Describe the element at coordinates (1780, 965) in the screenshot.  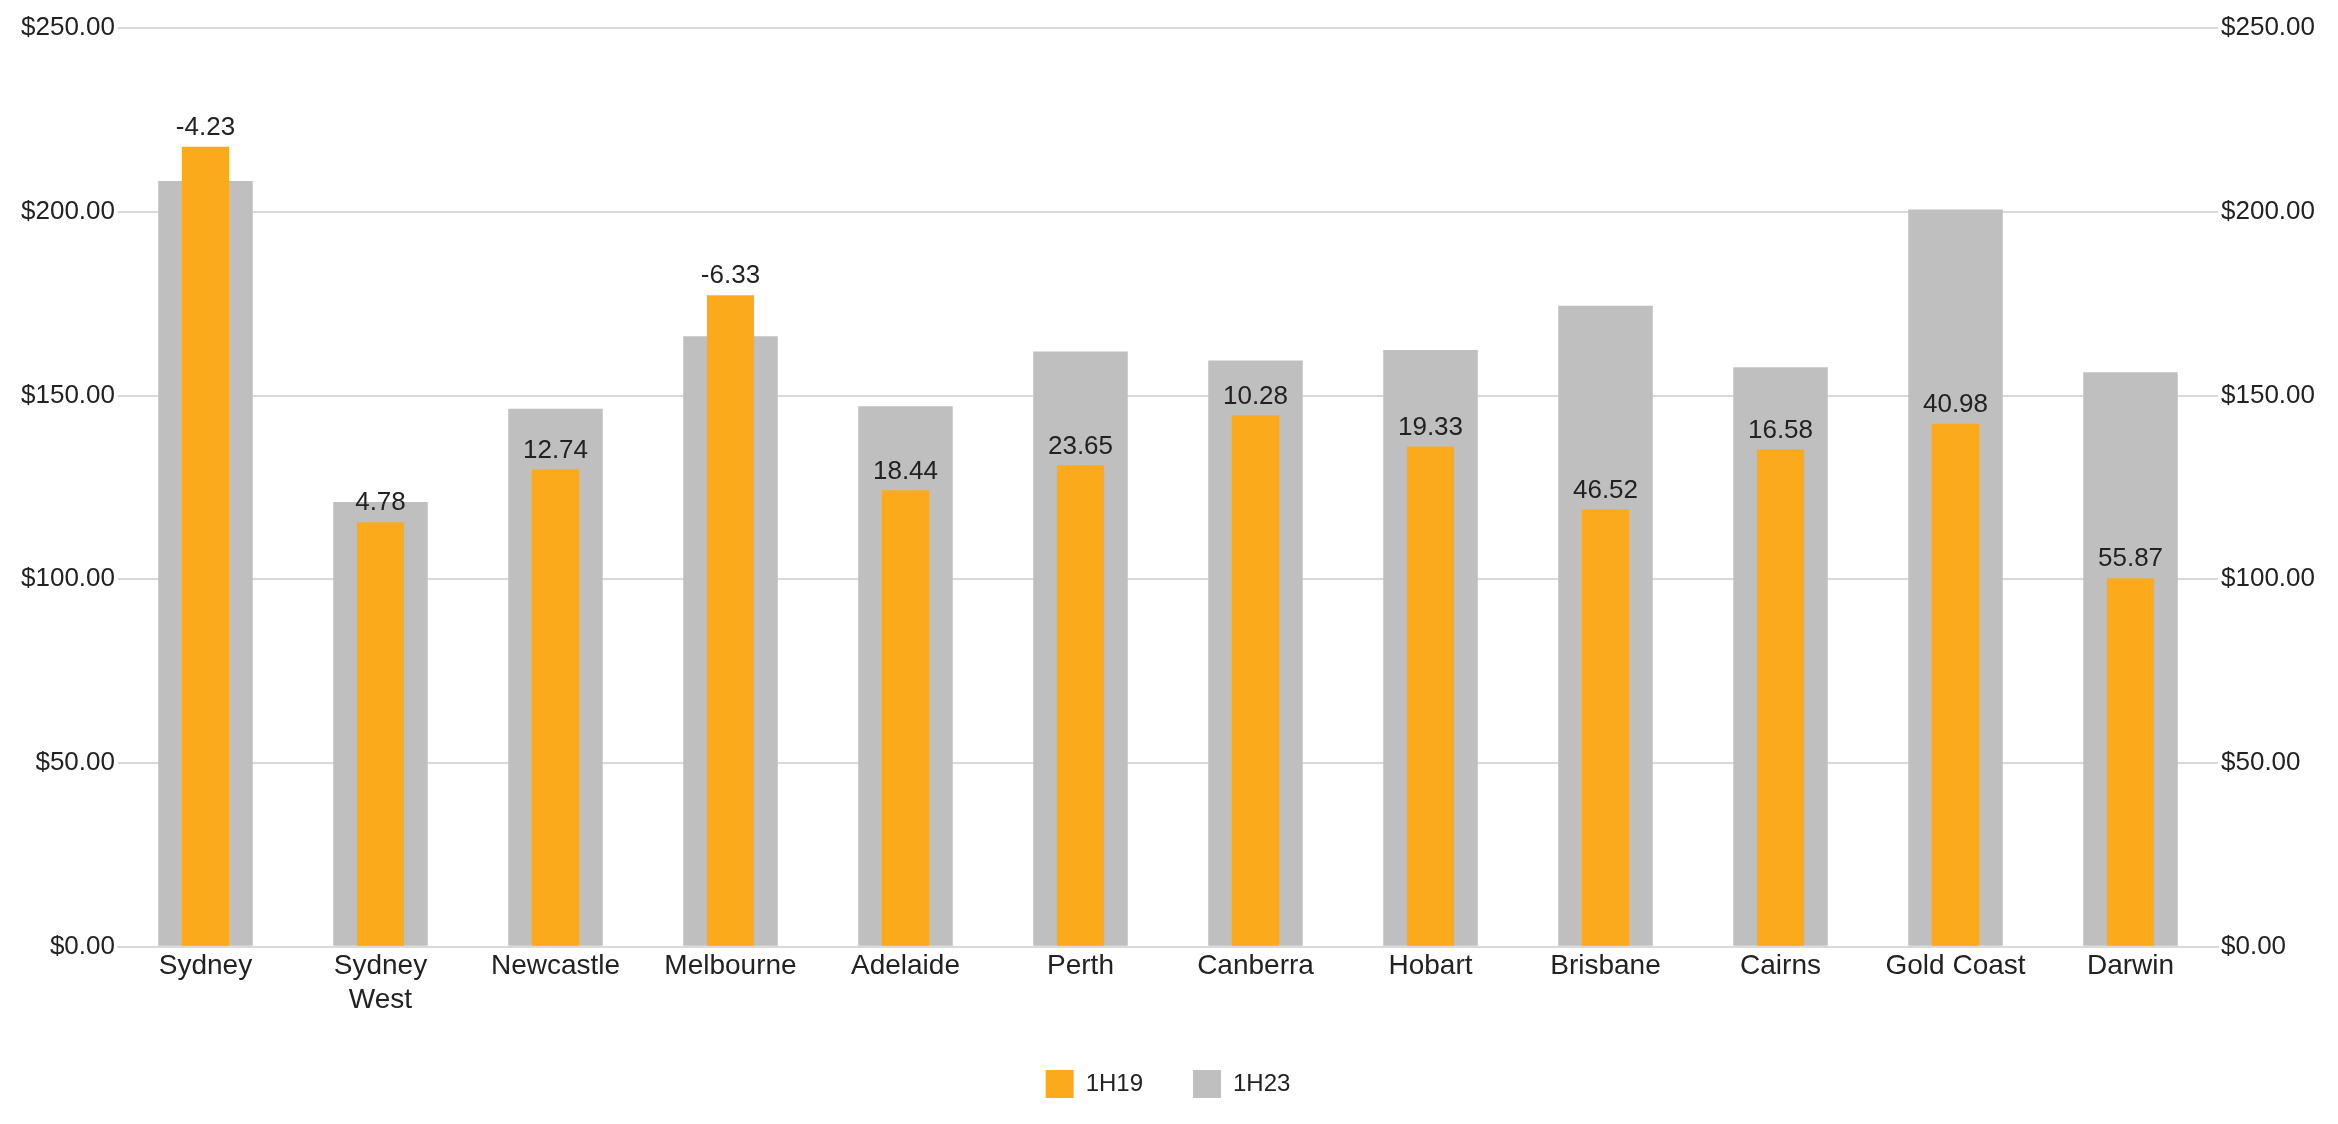
I see `x-tick-label: Cairns` at that location.